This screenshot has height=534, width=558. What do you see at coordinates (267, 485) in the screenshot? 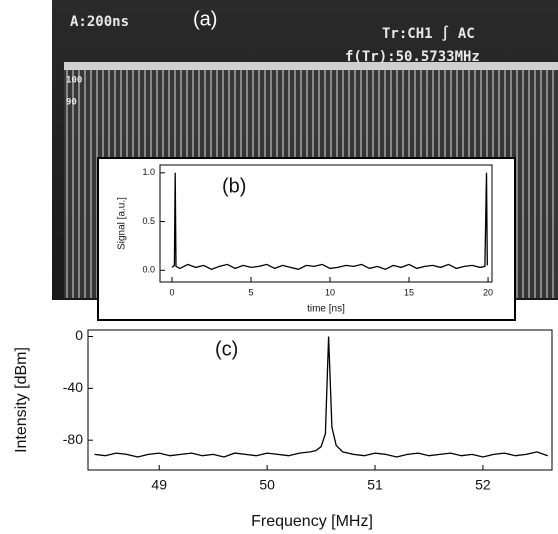
I see `x-tick-label: 50` at bounding box center [267, 485].